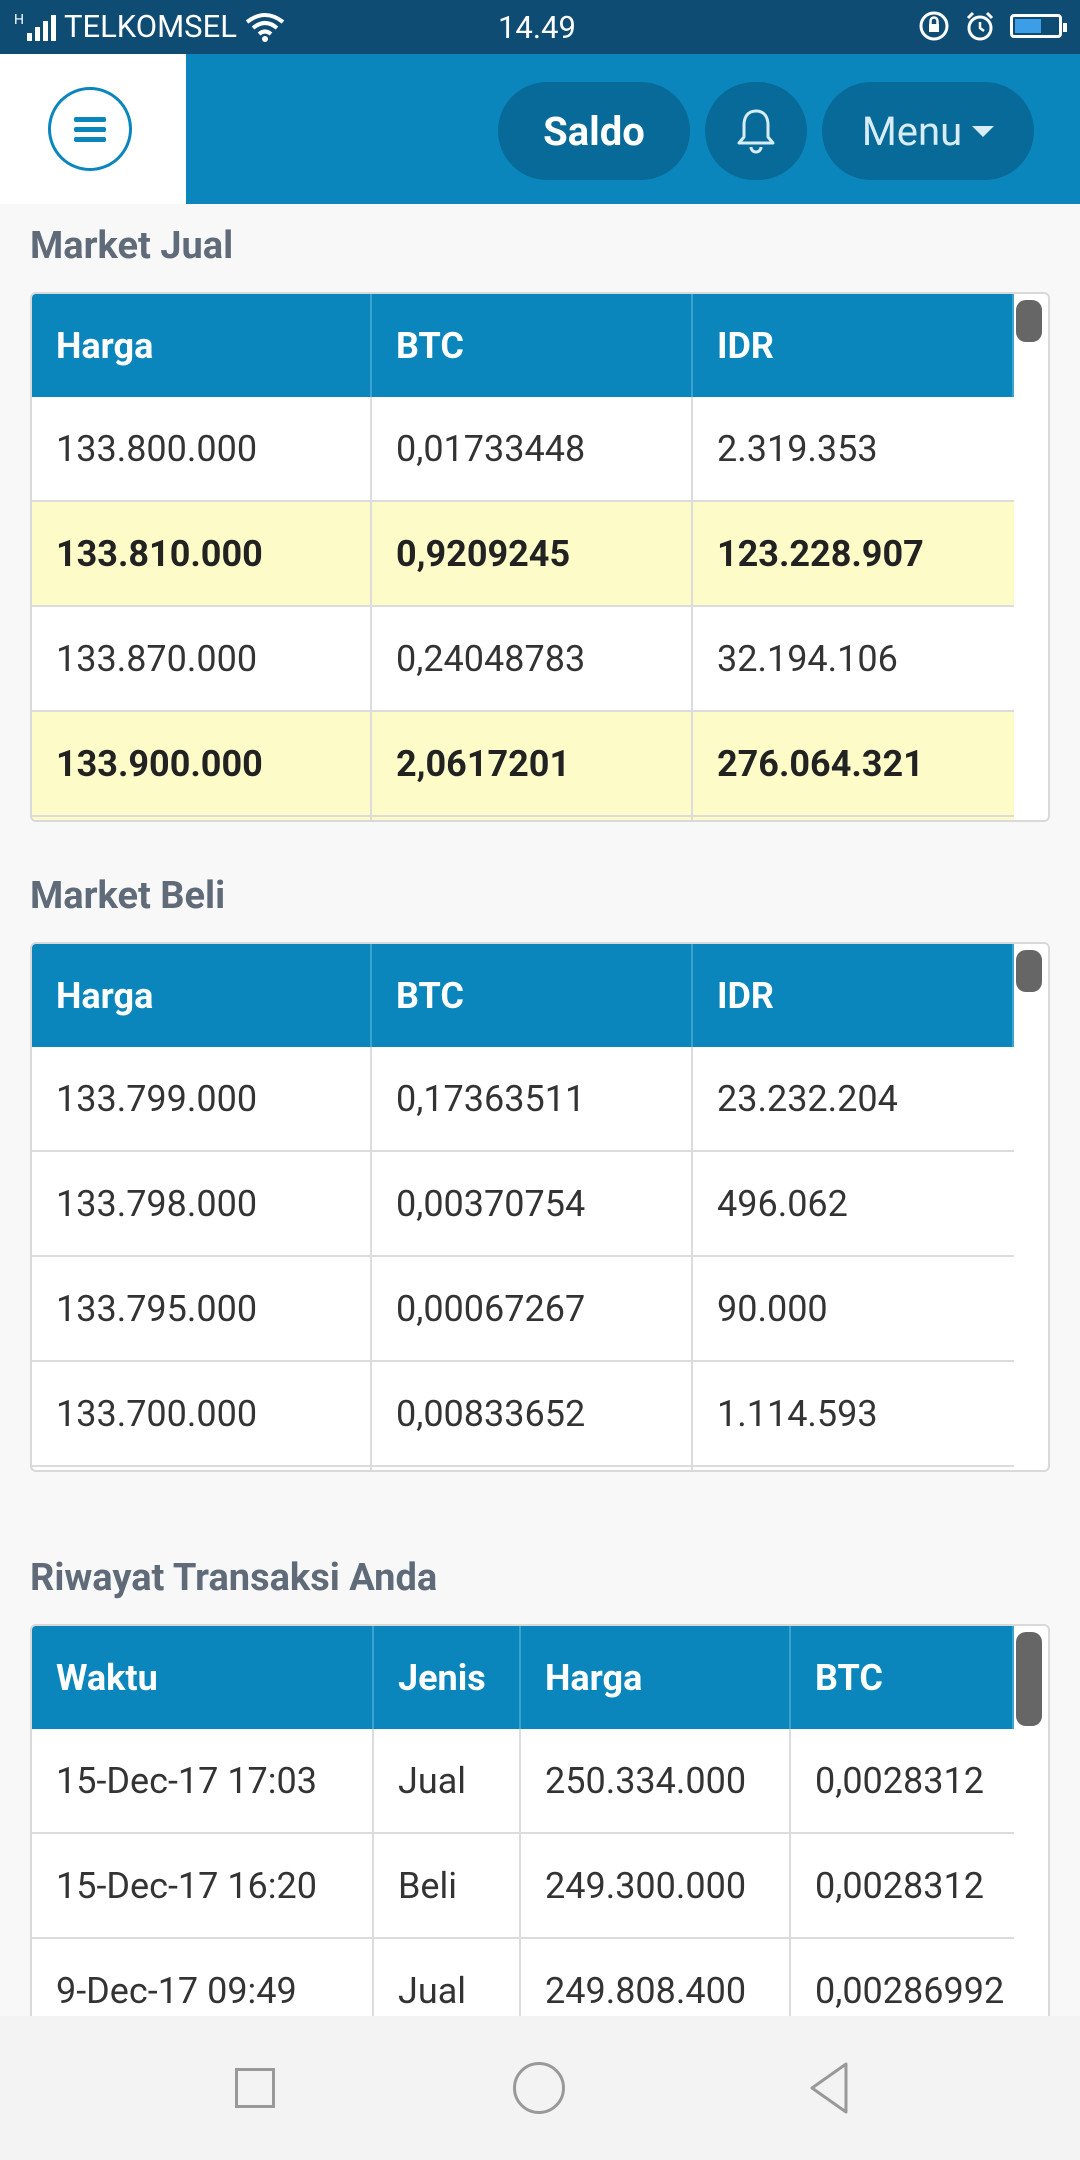 Image resolution: width=1080 pixels, height=2160 pixels. Describe the element at coordinates (447, 1885) in the screenshot. I see `jenis-cell: Beli` at that location.